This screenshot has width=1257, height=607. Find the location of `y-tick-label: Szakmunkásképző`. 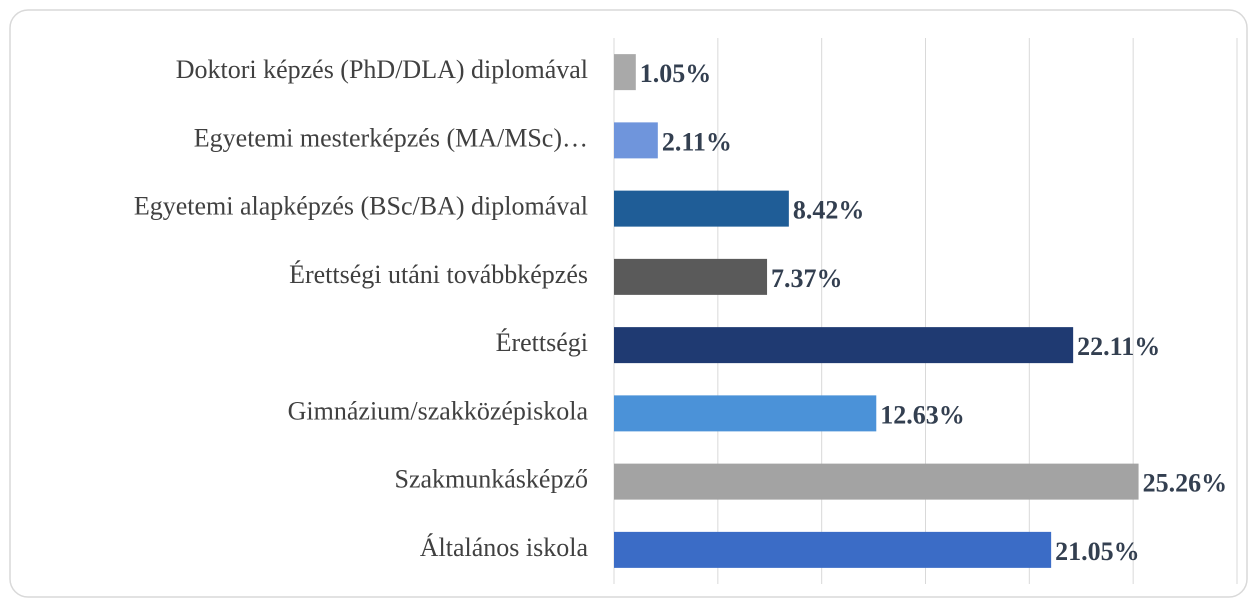

y-tick-label: Szakmunkásképző is located at coordinates (491, 479).